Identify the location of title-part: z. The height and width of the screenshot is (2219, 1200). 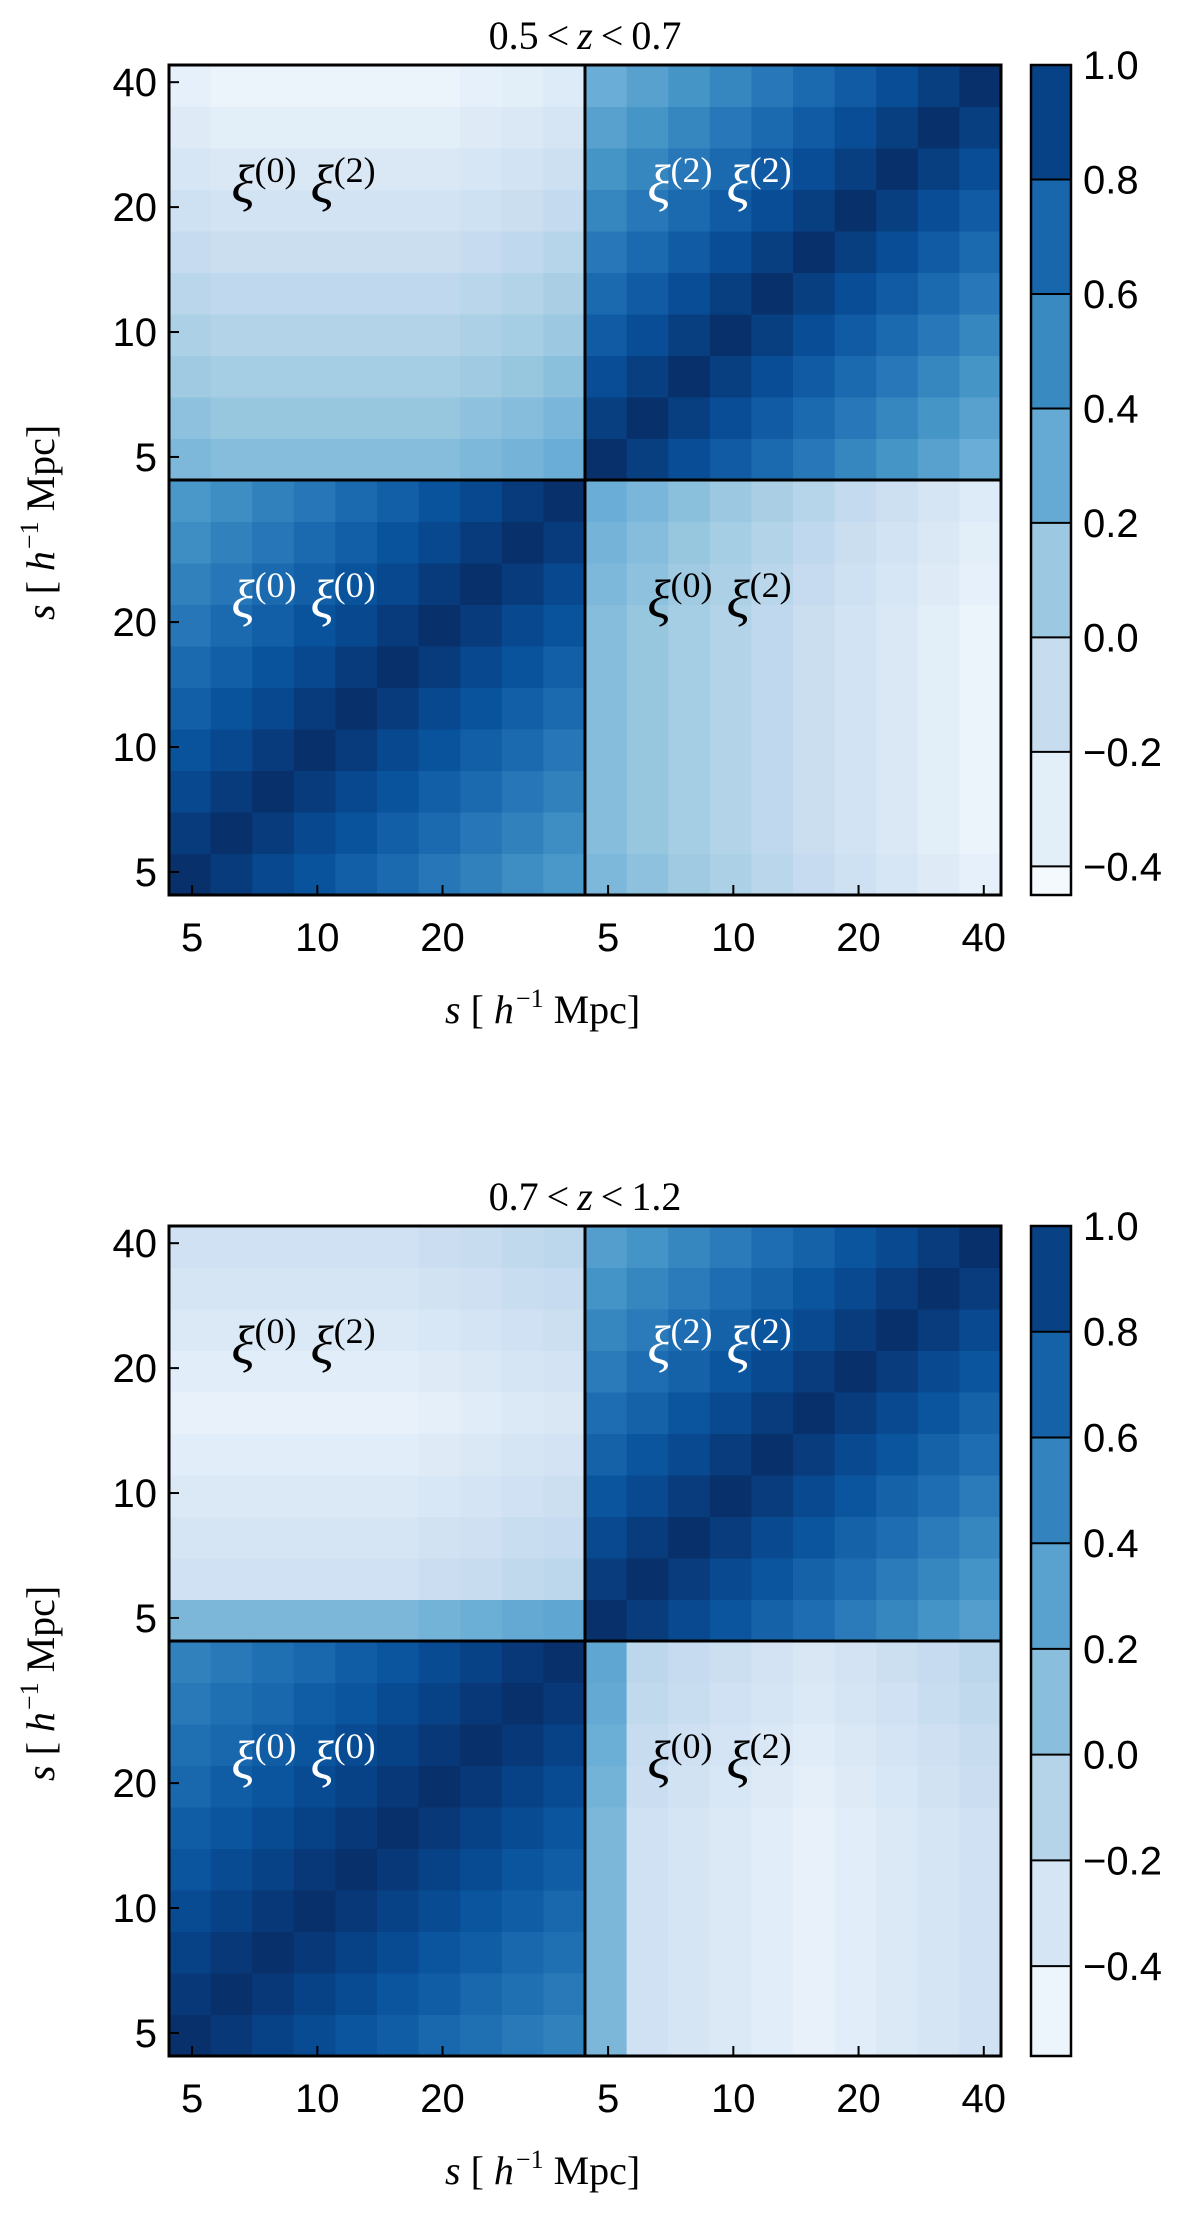
(584, 1196).